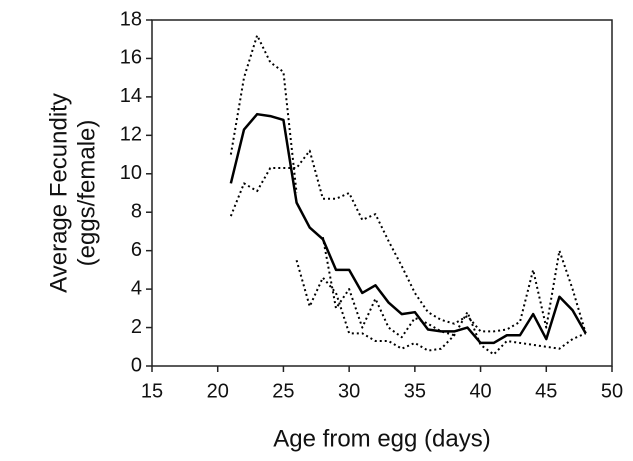  What do you see at coordinates (381, 438) in the screenshot?
I see `x-axis-label: Age from egg (days)` at bounding box center [381, 438].